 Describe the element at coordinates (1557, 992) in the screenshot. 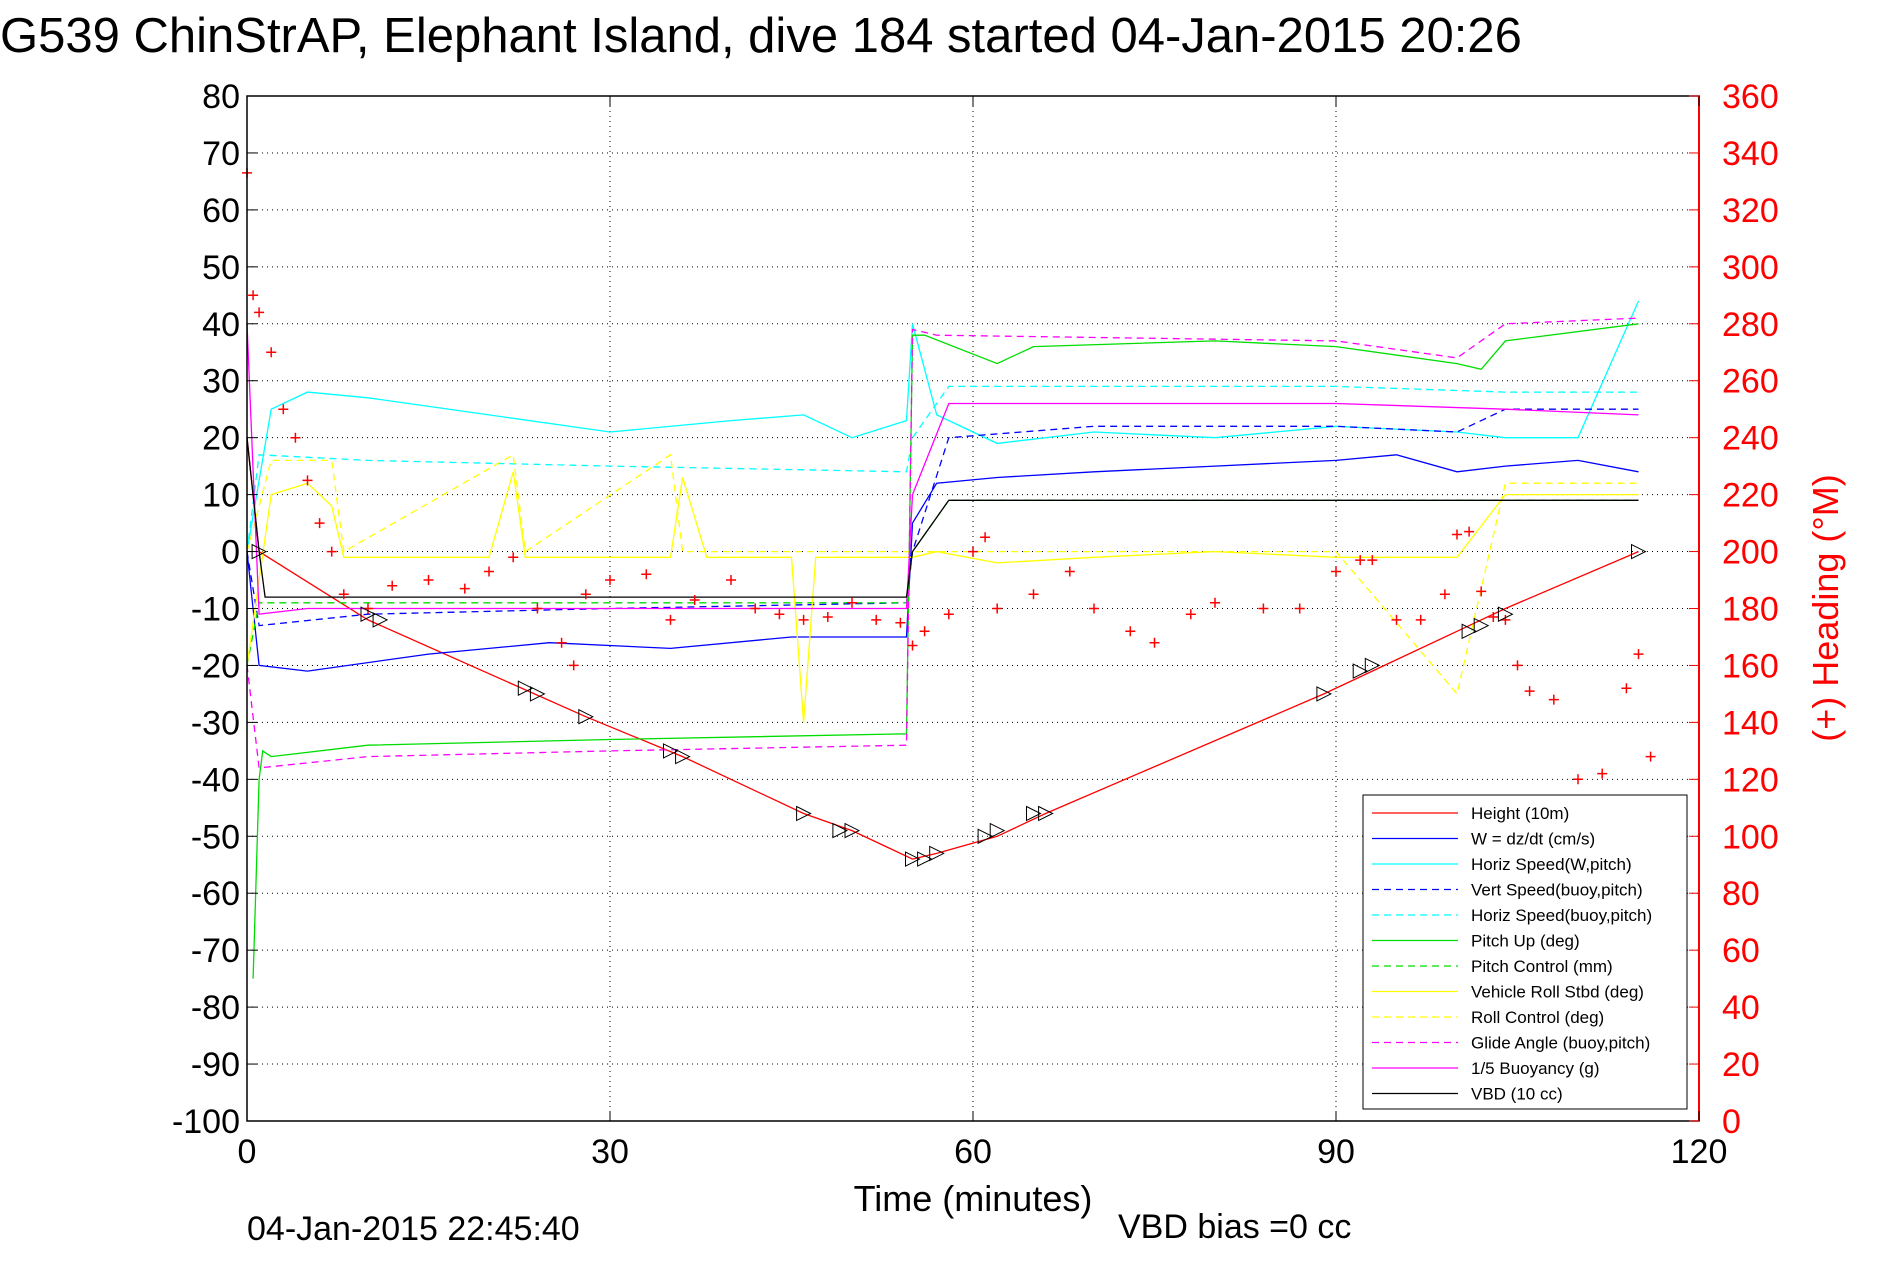

I see `legend-entry: Vehicle Roll Stbd (deg)` at that location.